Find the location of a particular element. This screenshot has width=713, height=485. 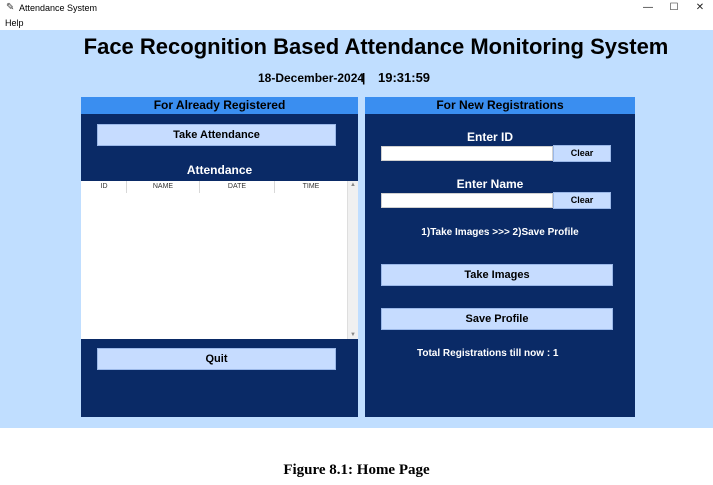

close-button: ✕ is located at coordinates (700, 7).